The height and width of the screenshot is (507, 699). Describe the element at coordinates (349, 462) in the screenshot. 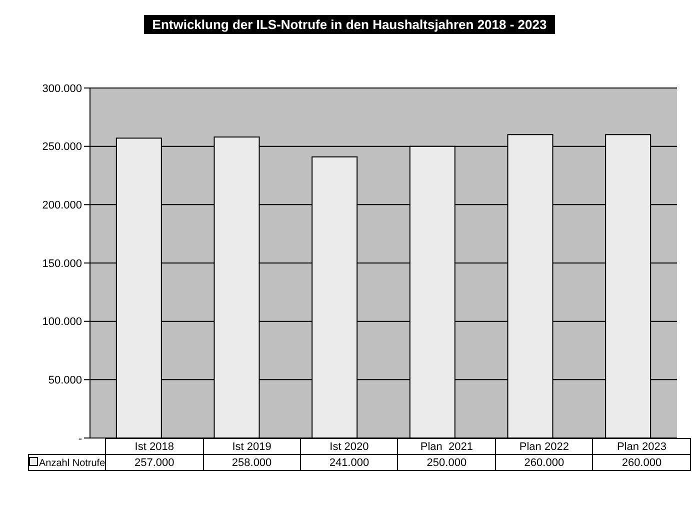

I see `data-label: 241.000` at that location.